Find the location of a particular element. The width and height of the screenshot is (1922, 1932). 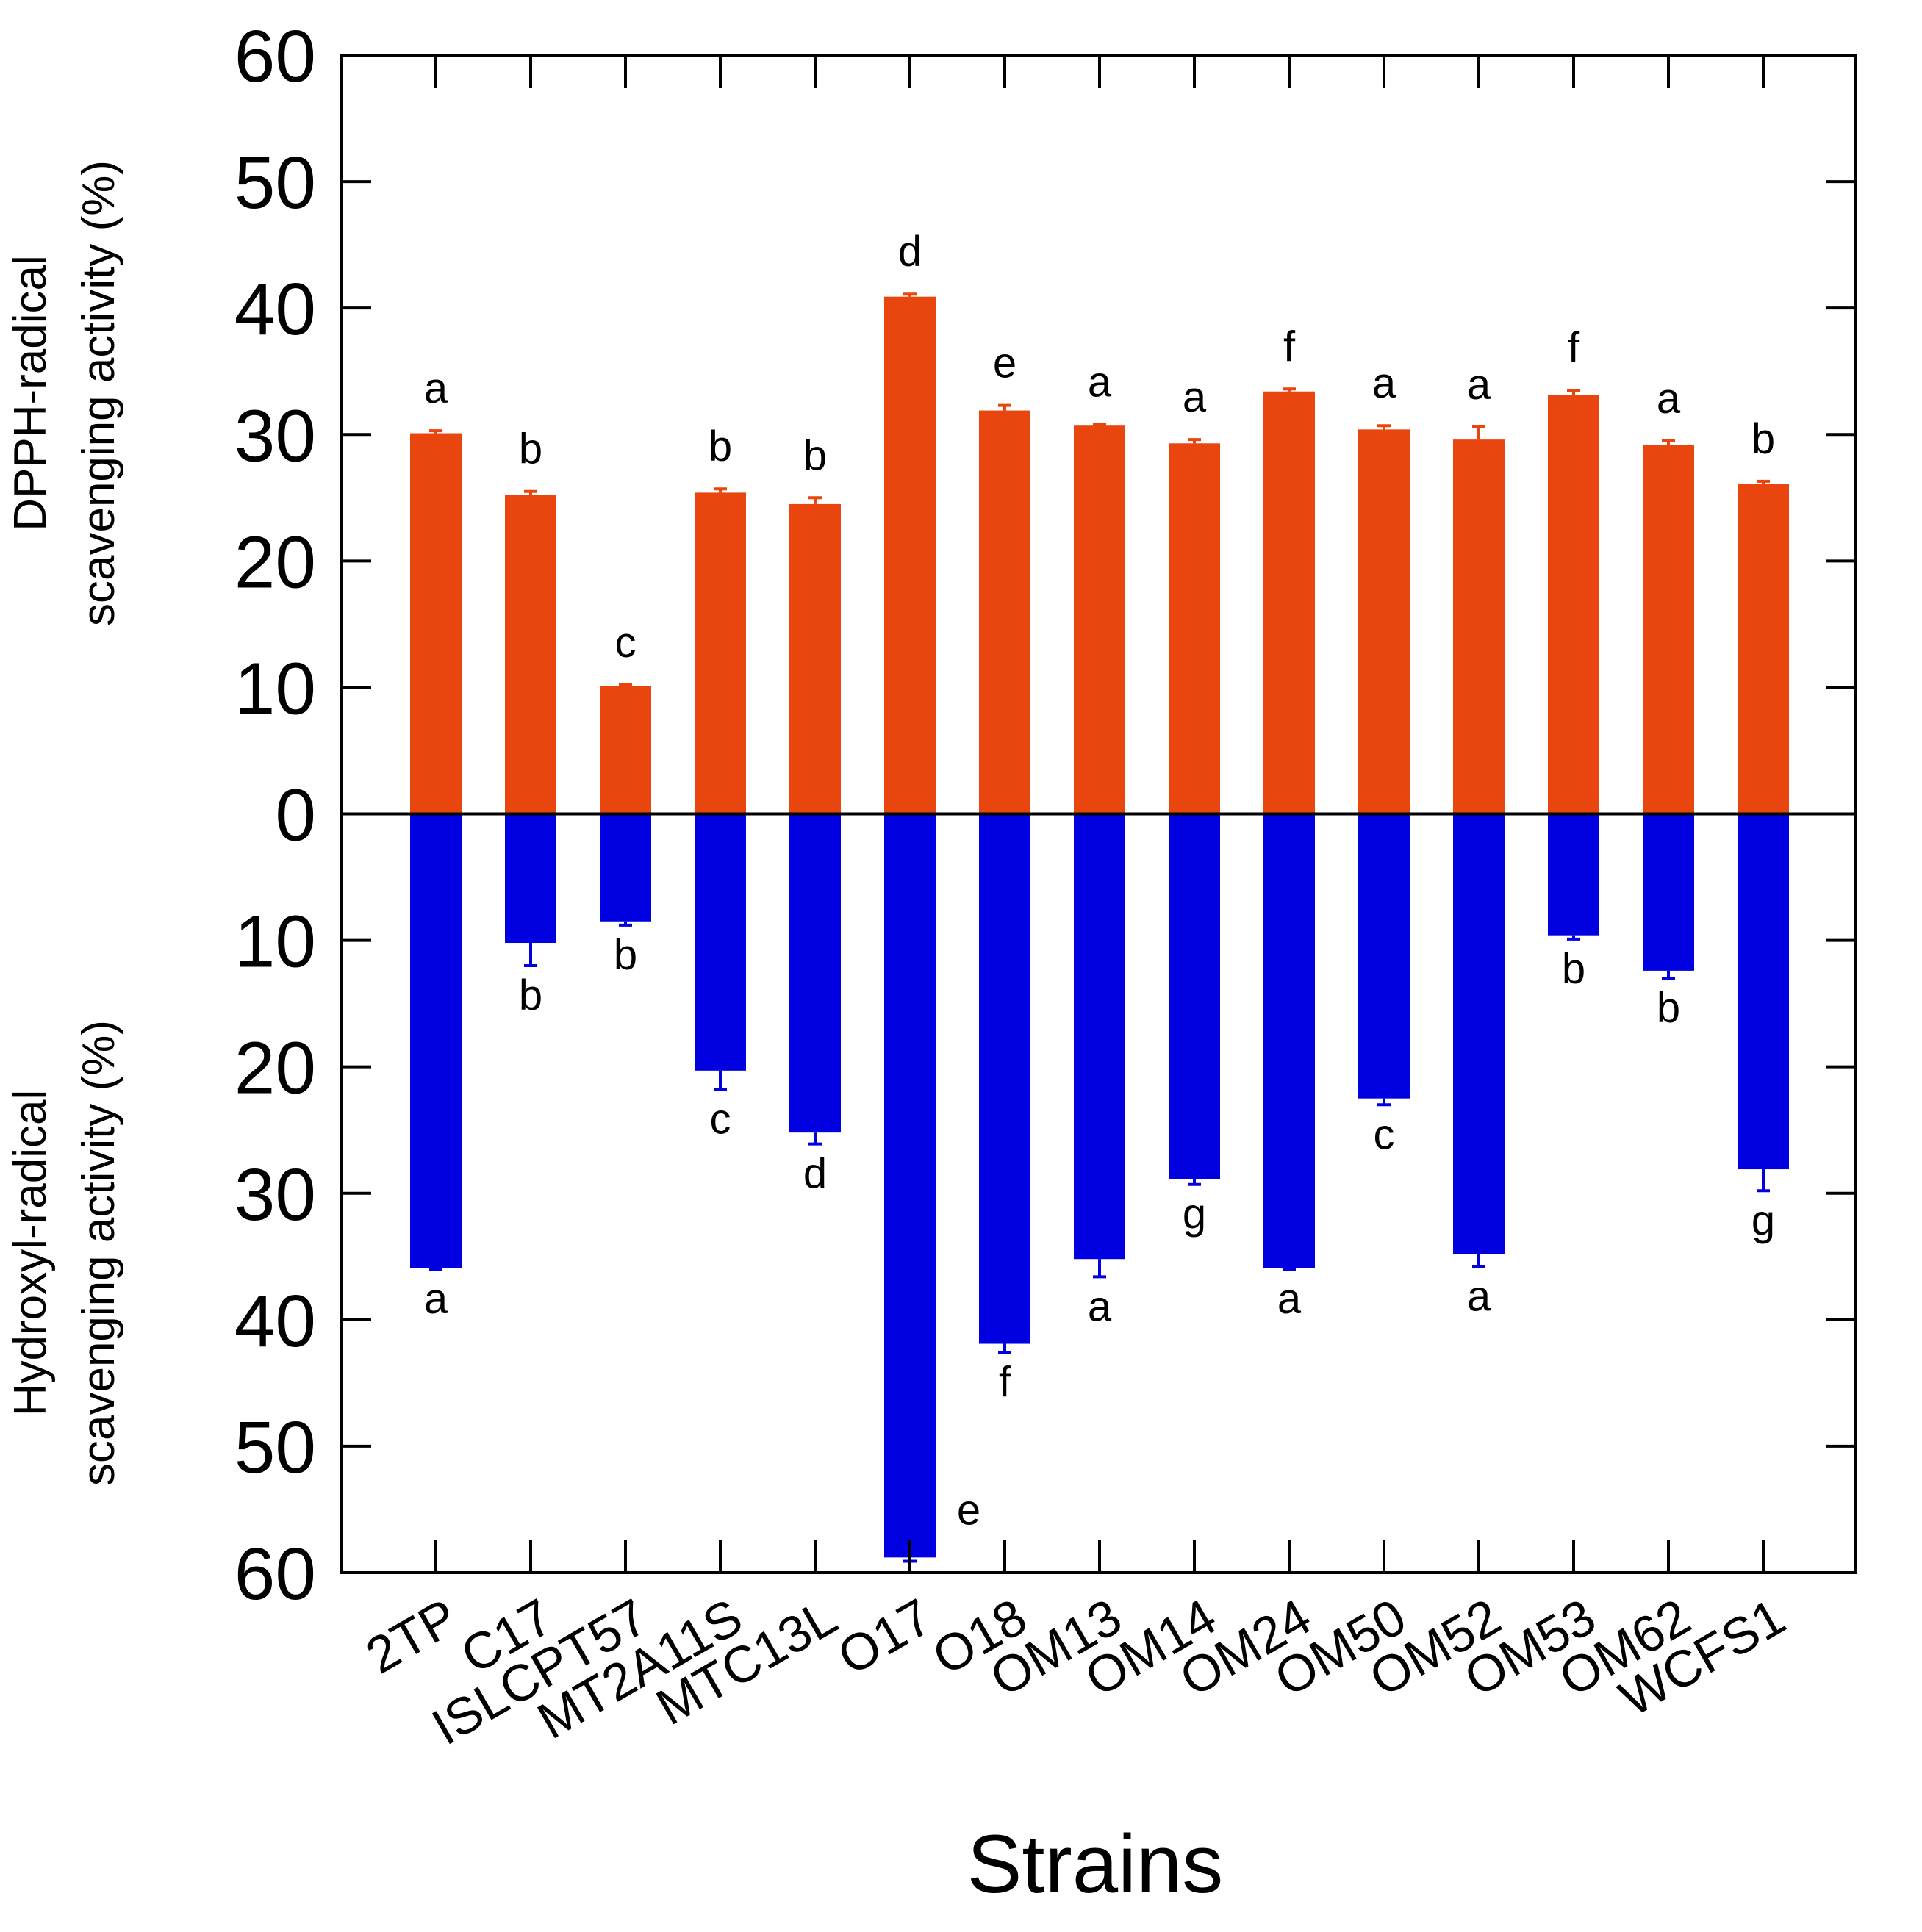

ytick-label-bottom: 20 is located at coordinates (275, 1069).